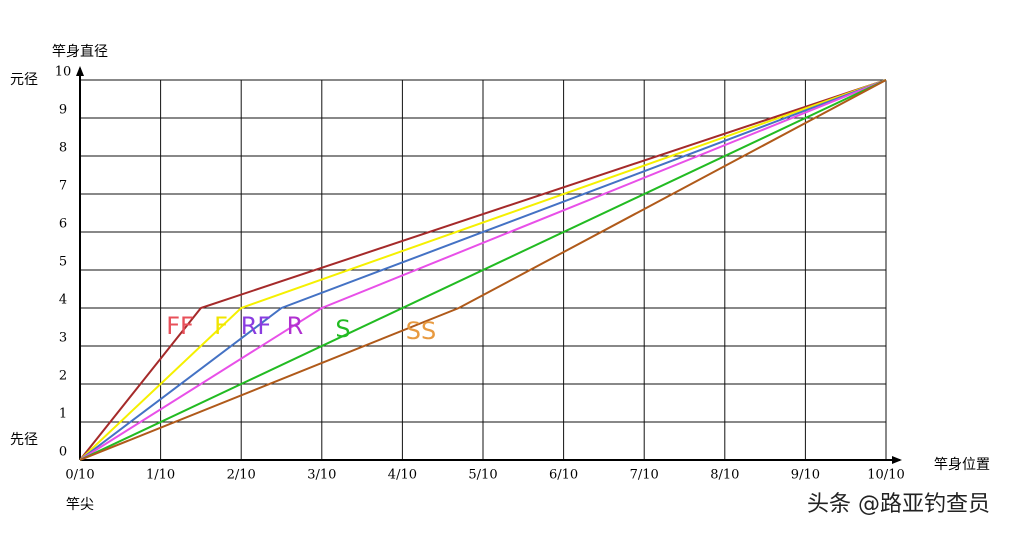  Describe the element at coordinates (885, 475) in the screenshot. I see `x-tick-label: 10/10` at that location.